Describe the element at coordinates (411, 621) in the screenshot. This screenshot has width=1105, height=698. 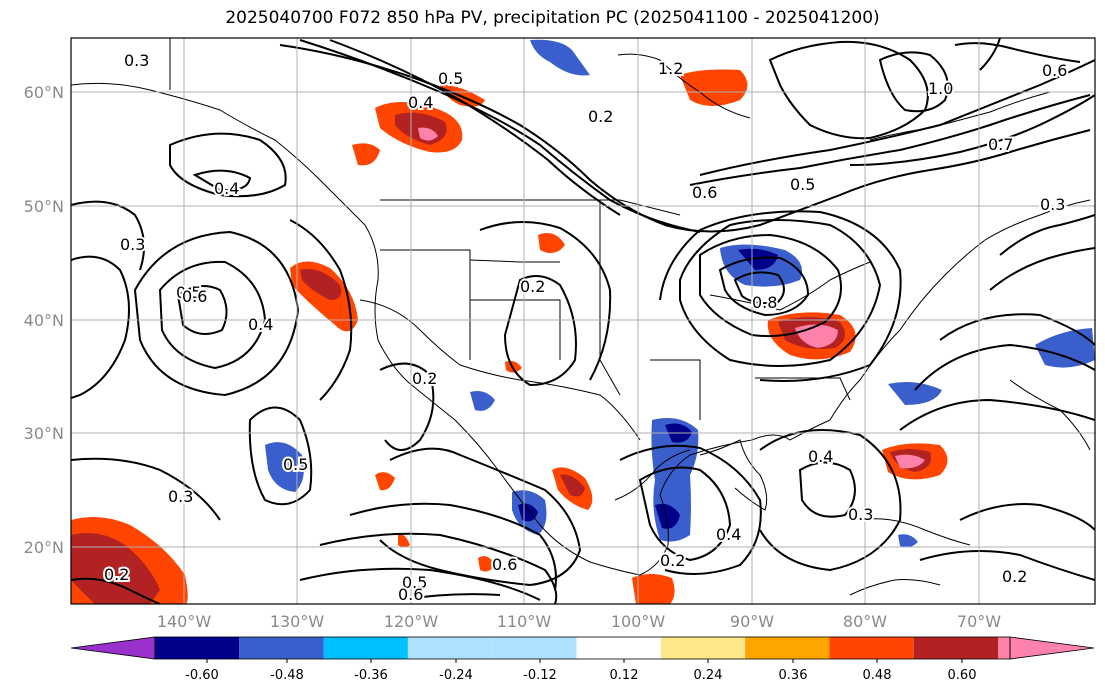
I see `lon-label: 120°W` at that location.